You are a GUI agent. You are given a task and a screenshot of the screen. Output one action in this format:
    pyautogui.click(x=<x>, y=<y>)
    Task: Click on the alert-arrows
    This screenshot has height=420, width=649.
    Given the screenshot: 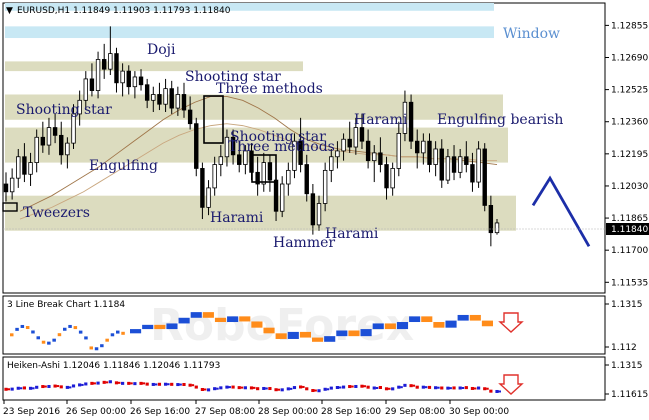 What is the action you would take?
    pyautogui.click(x=511, y=353)
    